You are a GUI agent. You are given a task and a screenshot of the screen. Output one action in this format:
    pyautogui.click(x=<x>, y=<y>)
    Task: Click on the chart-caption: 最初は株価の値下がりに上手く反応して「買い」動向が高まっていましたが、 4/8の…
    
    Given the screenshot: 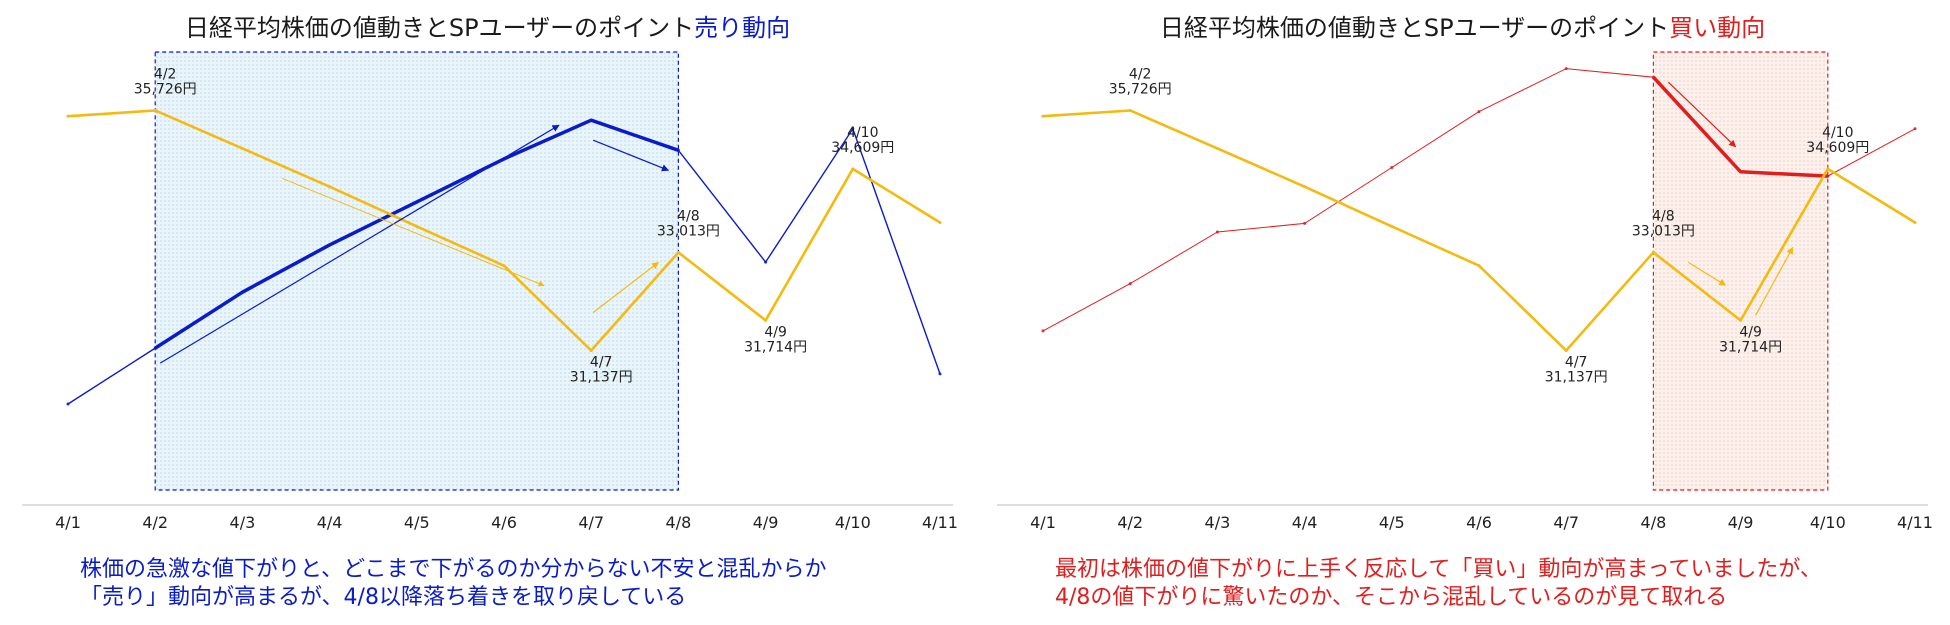 What is the action you would take?
    pyautogui.click(x=1438, y=584)
    